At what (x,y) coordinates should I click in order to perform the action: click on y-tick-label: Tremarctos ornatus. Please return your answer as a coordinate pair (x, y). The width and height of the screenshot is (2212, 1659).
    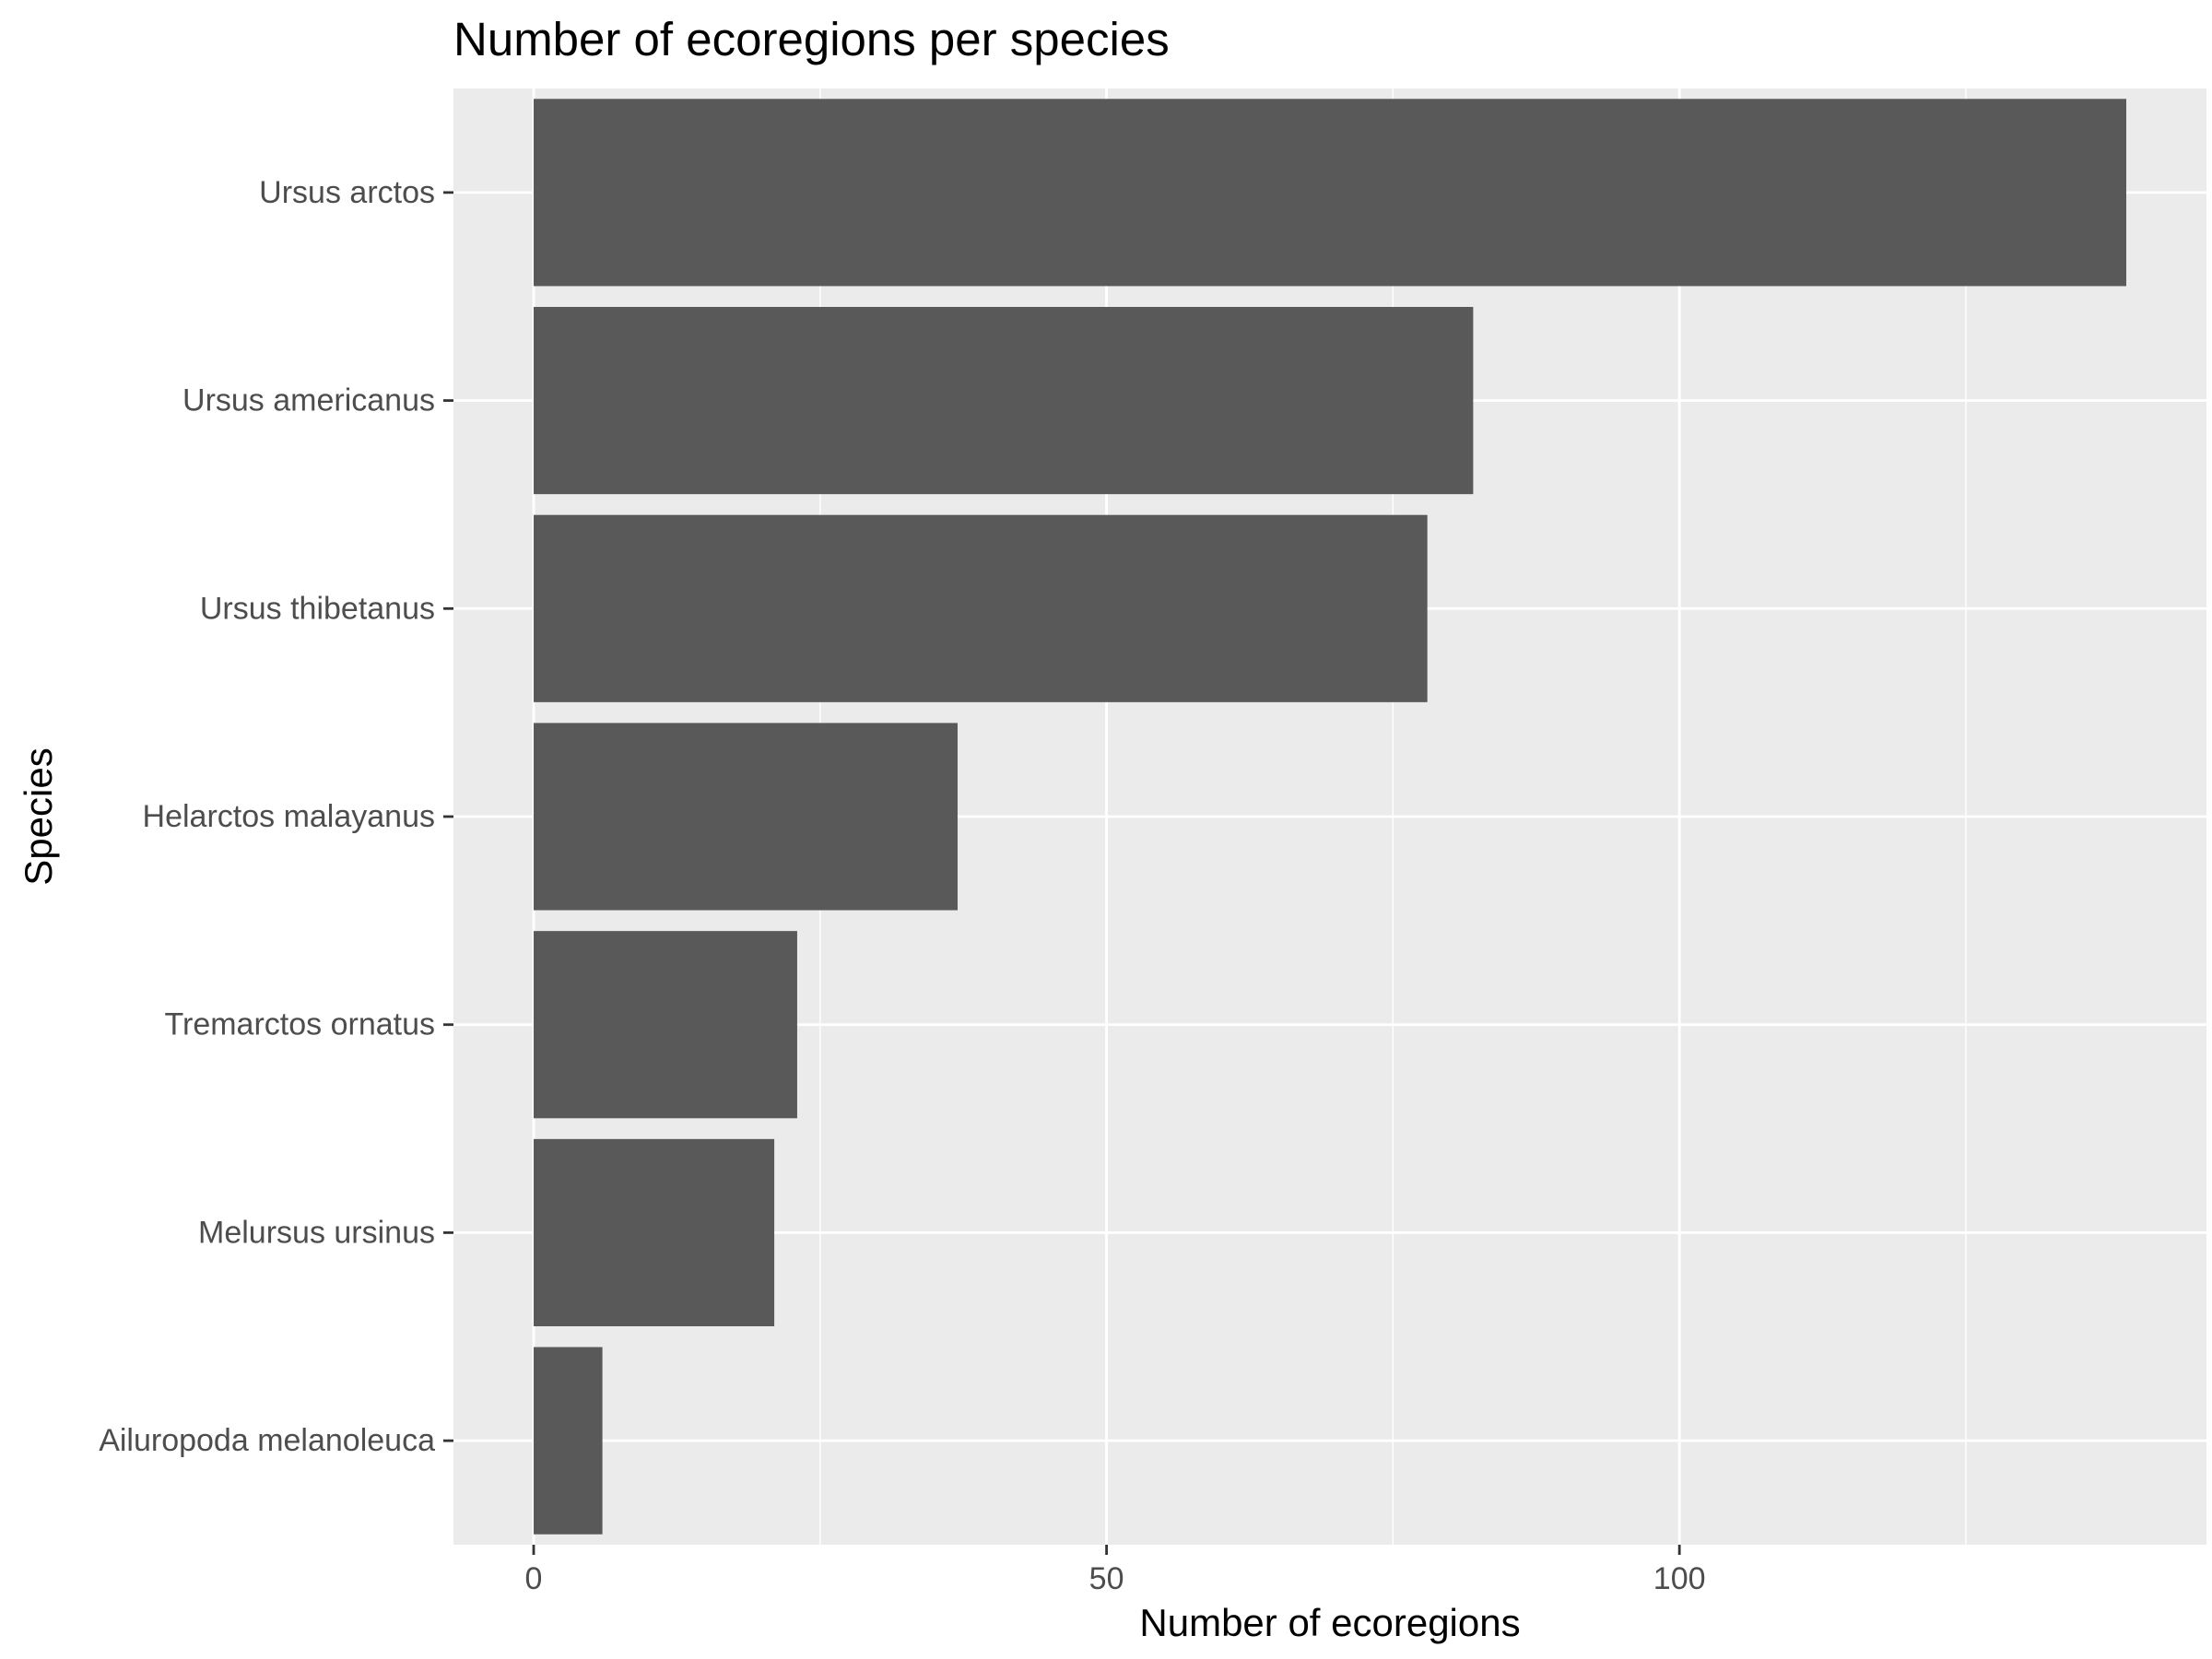
    Looking at the image, I should click on (300, 1024).